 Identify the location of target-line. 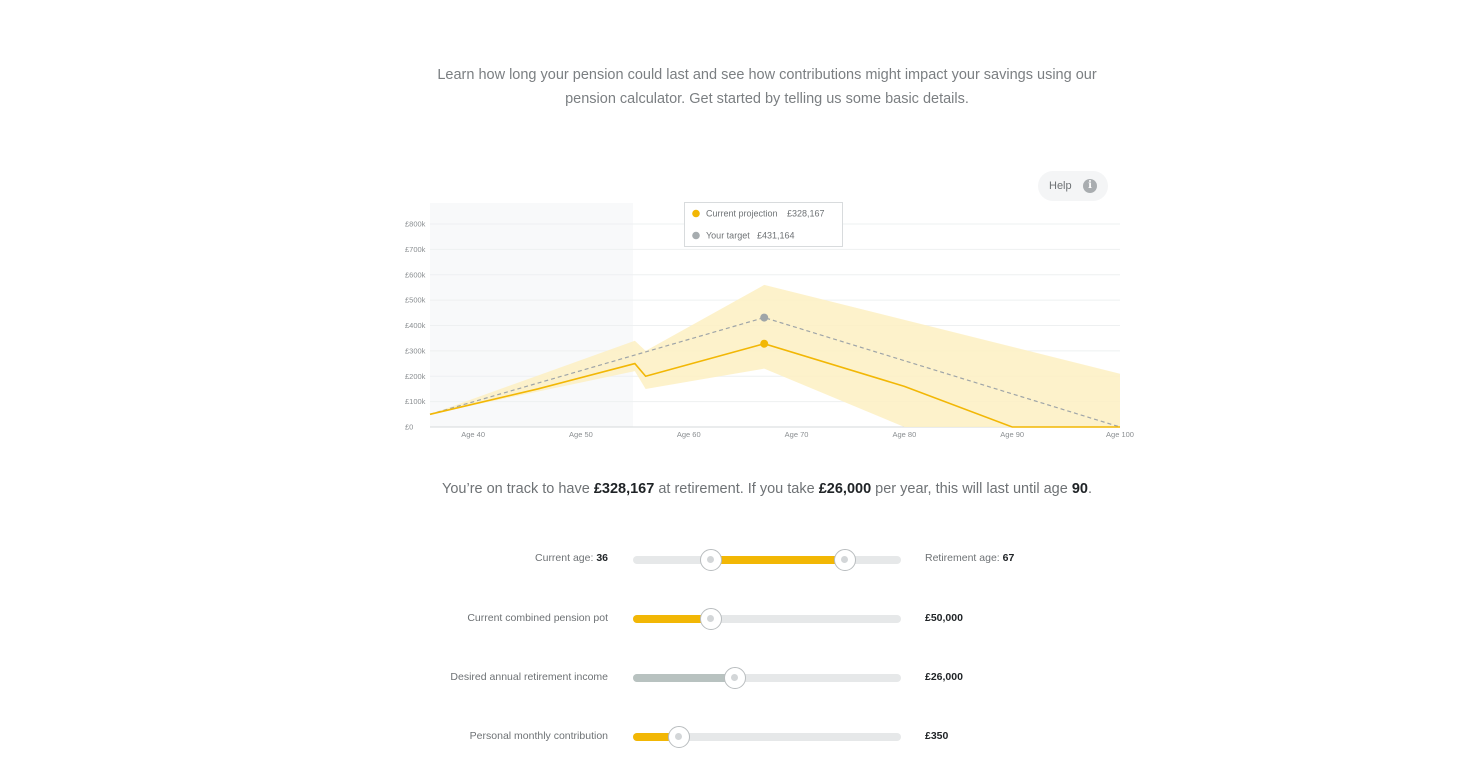
(775, 372).